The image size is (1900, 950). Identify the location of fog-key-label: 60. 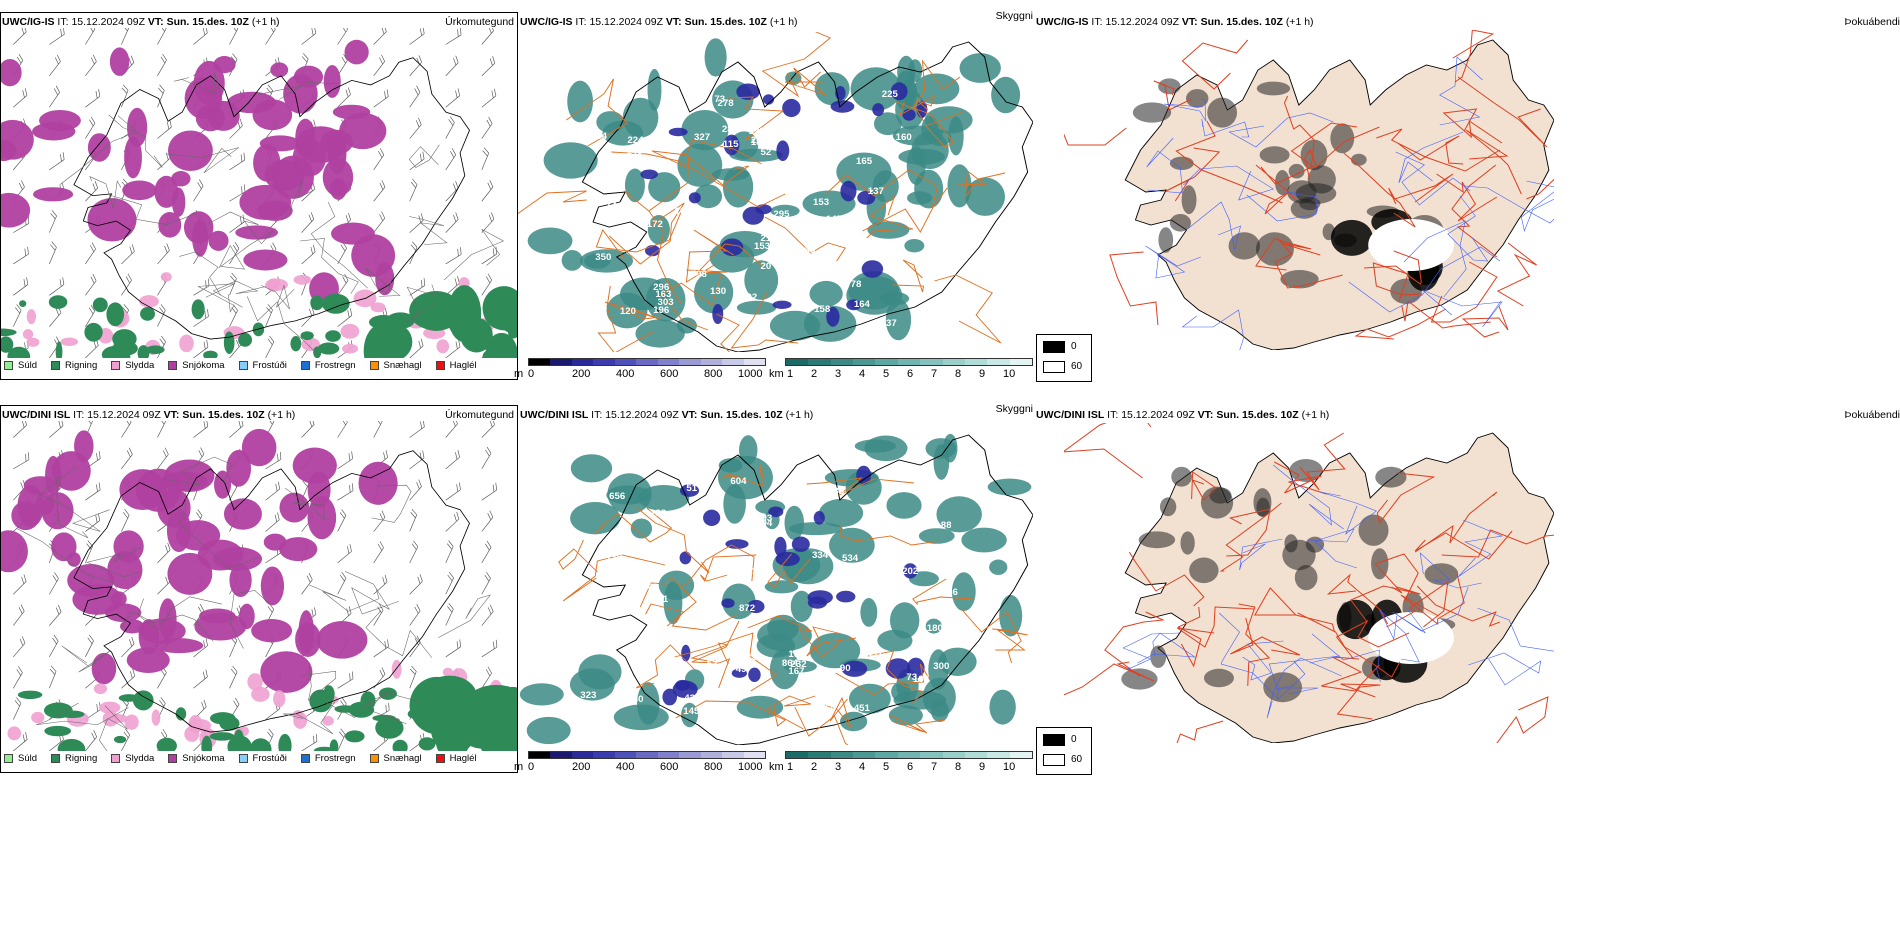
(1077, 366).